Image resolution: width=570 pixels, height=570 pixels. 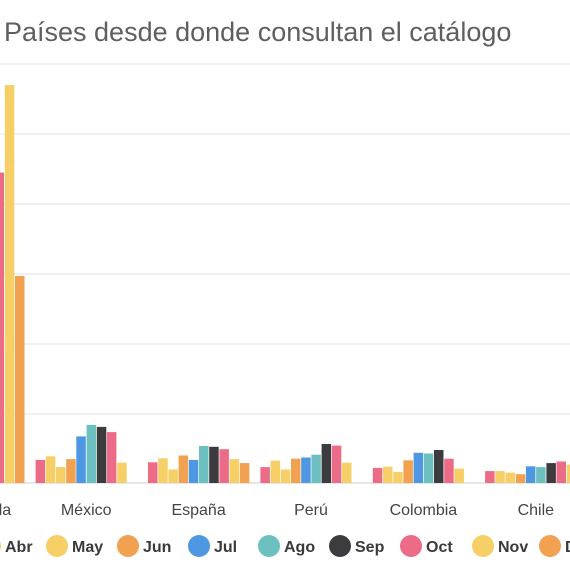 I want to click on legend: Abr May Jun Jul Ago Sep Oct Nov D, so click(x=285, y=546).